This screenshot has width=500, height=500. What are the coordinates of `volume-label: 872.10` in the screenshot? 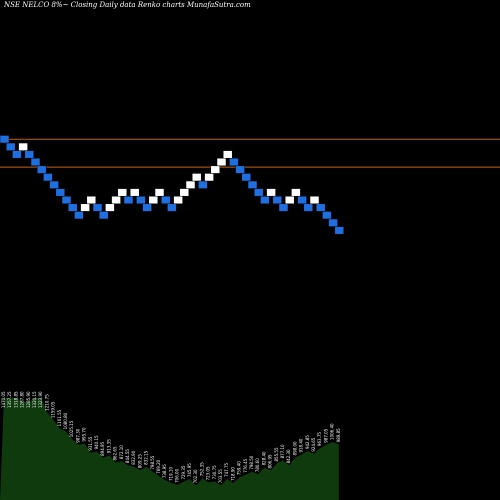 It's located at (121, 452).